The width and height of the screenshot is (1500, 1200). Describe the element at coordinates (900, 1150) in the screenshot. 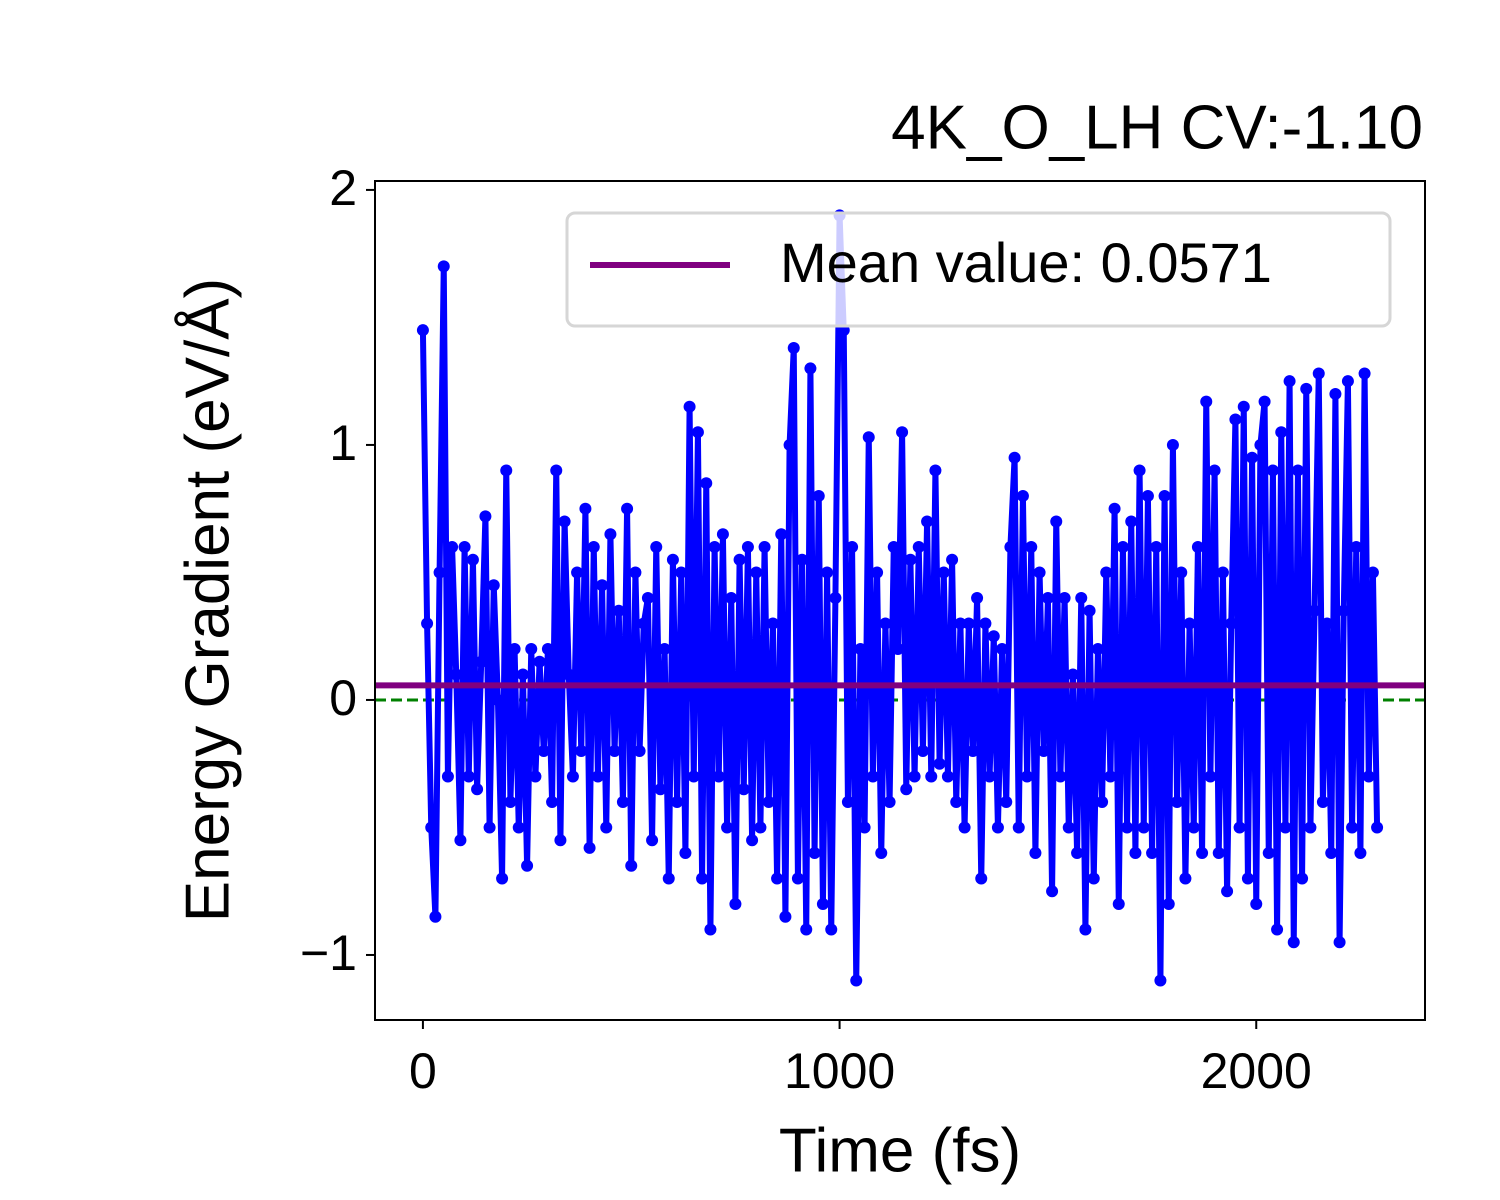

I see `x-axis-label: Time (fs)` at that location.